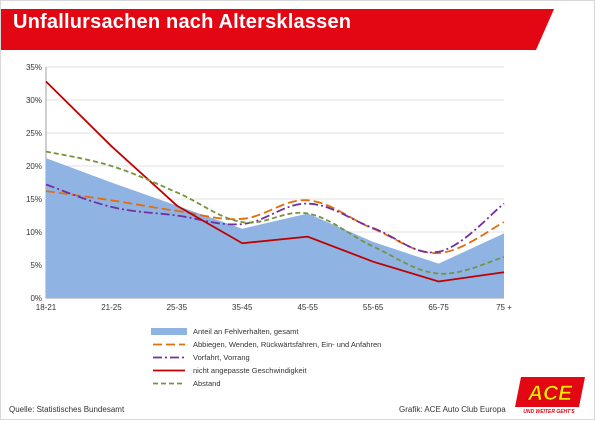 The width and height of the screenshot is (595, 421). Describe the element at coordinates (301, 383) in the screenshot. I see `legend-item: Abstand` at that location.